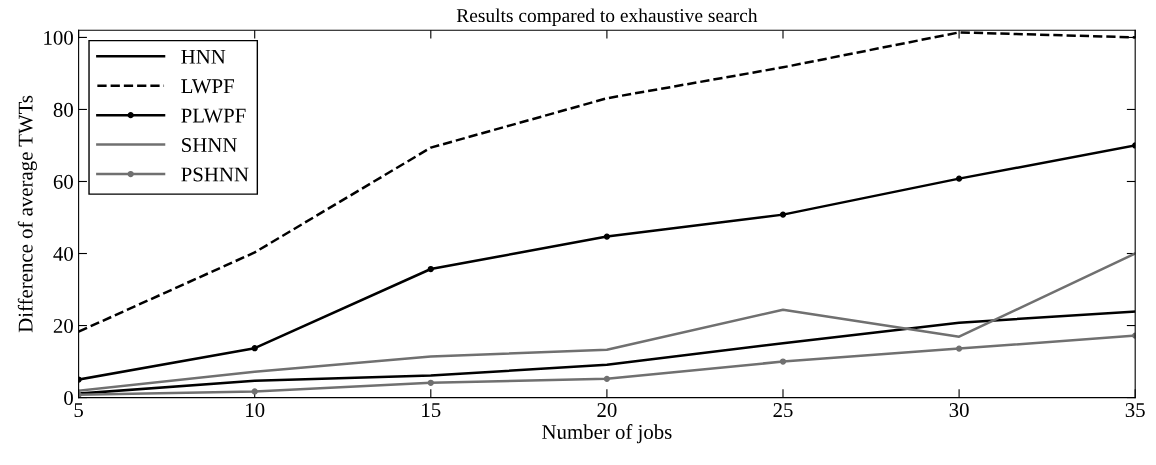 This screenshot has width=1156, height=465. I want to click on x-axis-title: Number of jobs, so click(607, 434).